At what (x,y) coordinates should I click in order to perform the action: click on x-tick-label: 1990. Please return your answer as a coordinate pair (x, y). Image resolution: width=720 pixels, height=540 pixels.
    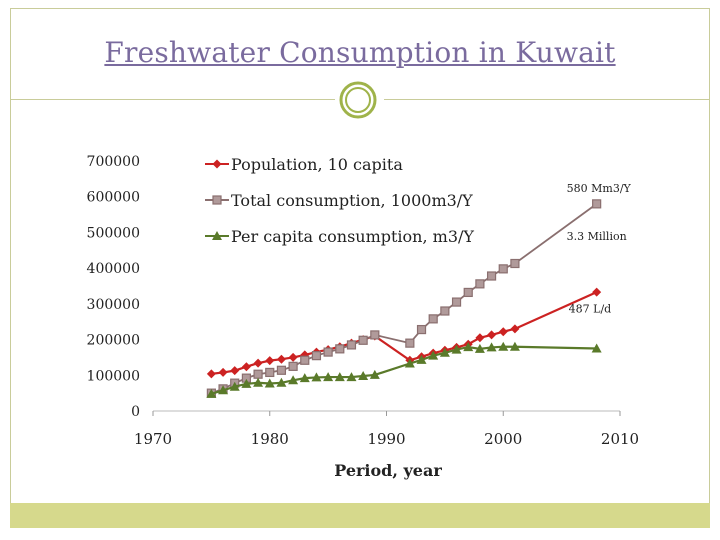
    Looking at the image, I should click on (386, 439).